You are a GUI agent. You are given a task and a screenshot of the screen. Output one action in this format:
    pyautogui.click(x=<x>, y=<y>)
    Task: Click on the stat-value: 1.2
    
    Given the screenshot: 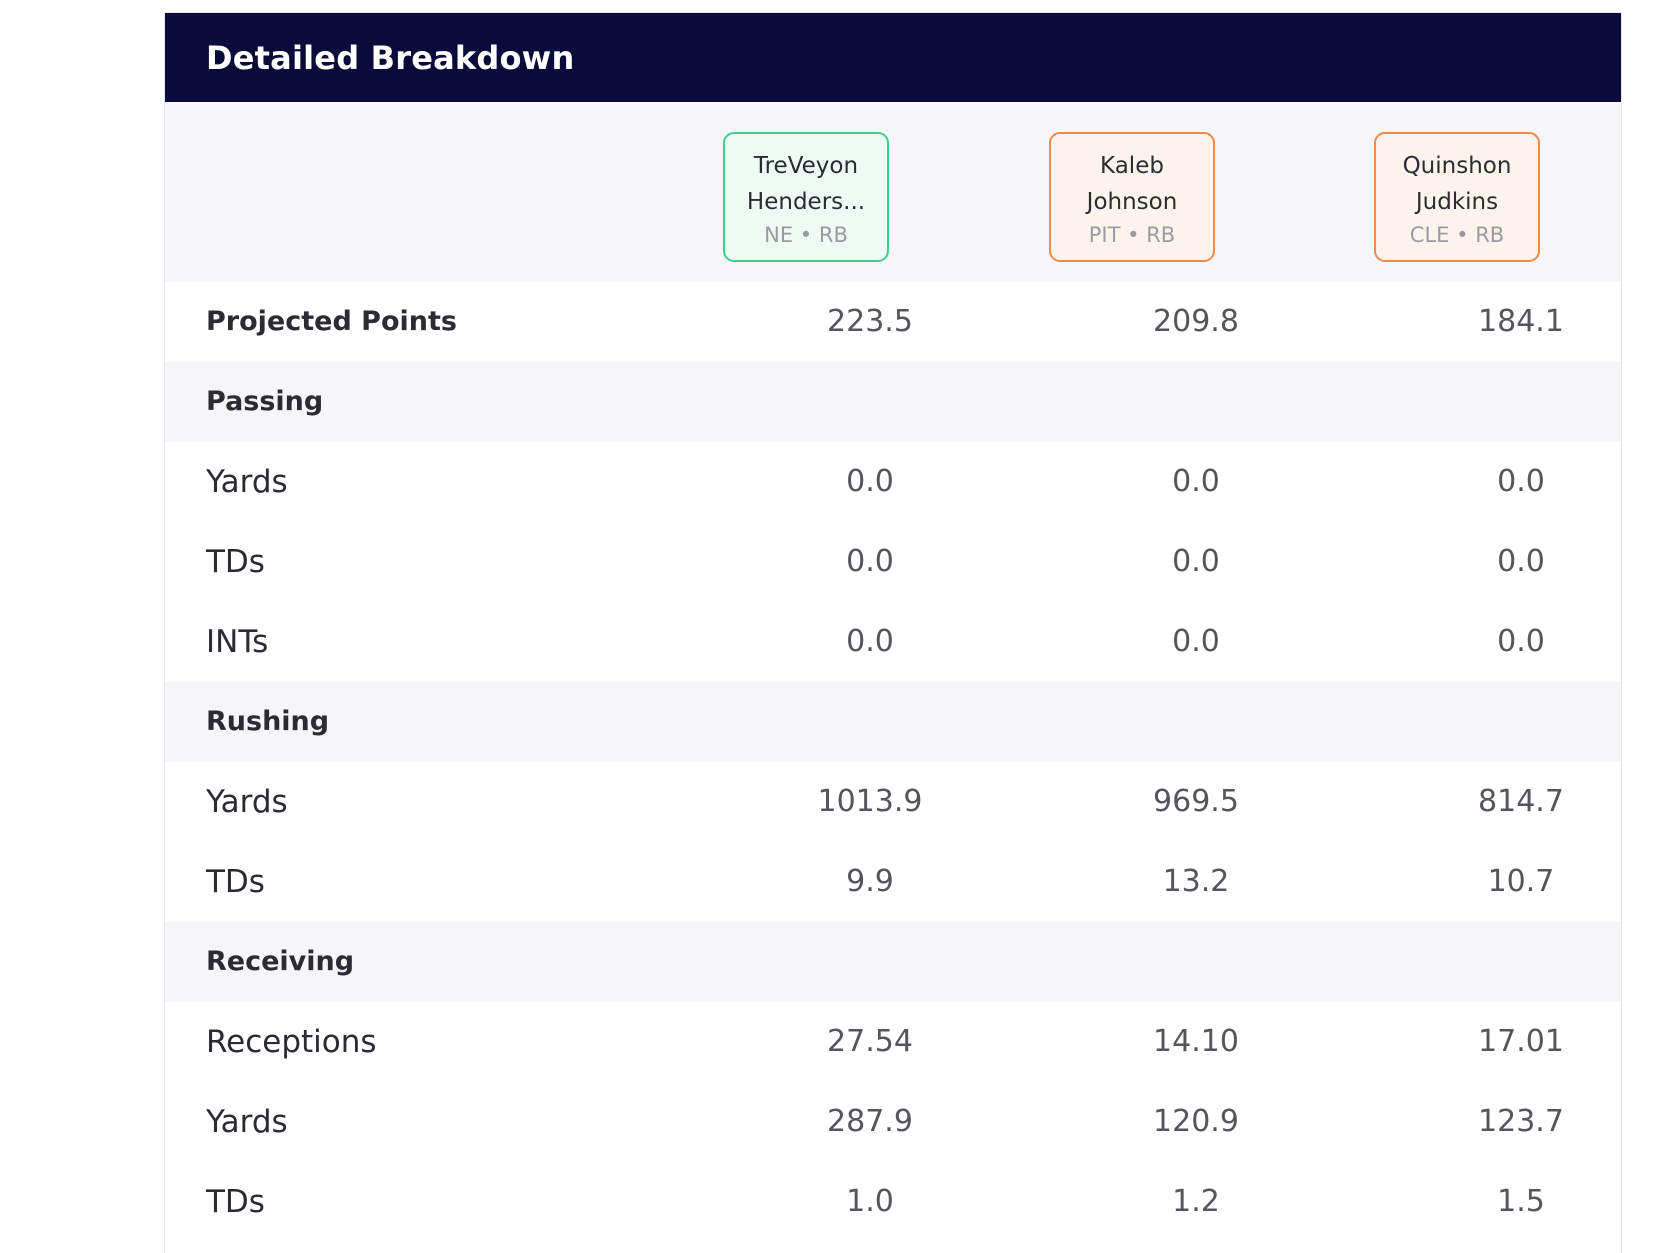 What is the action you would take?
    pyautogui.click(x=1196, y=1201)
    